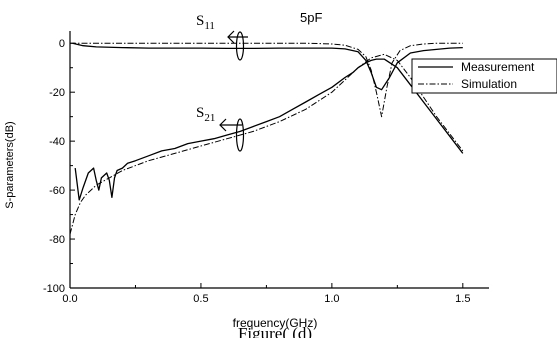 Image resolution: width=557 pixels, height=338 pixels. What do you see at coordinates (200, 113) in the screenshot?
I see `s21-label-base: S` at bounding box center [200, 113].